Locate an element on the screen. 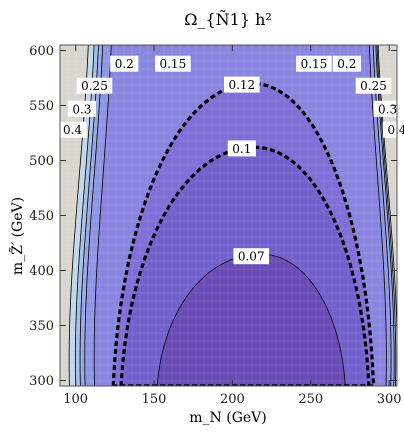 Image resolution: width=404 pixels, height=436 pixels. contour-label-0-12: 0.12 is located at coordinates (242, 84).